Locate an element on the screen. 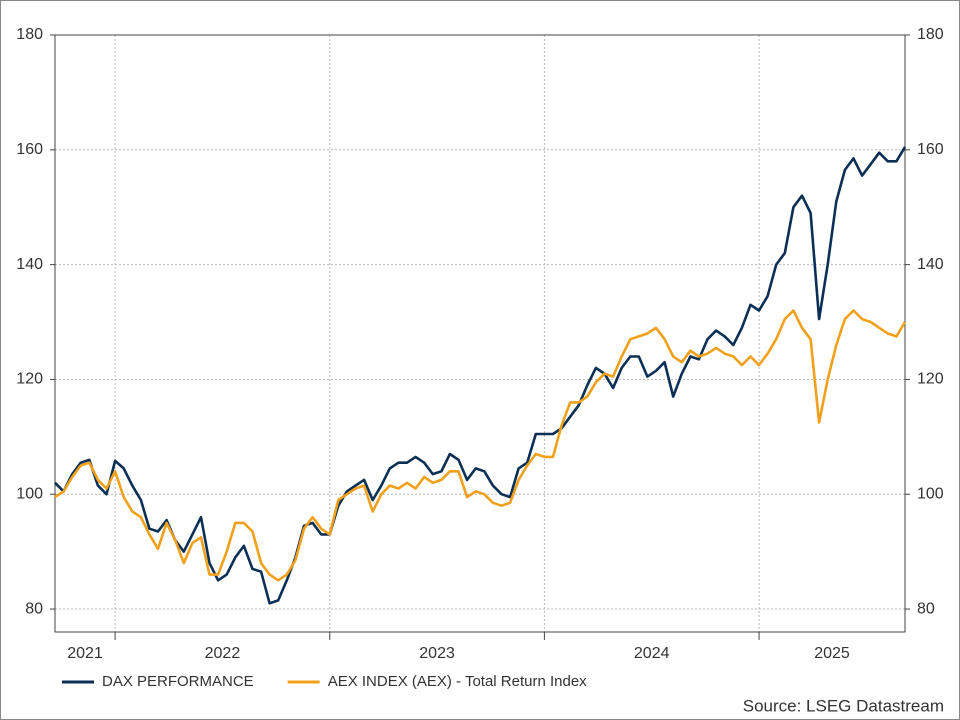 This screenshot has height=720, width=960. y-tick-label: 140 is located at coordinates (29, 264).